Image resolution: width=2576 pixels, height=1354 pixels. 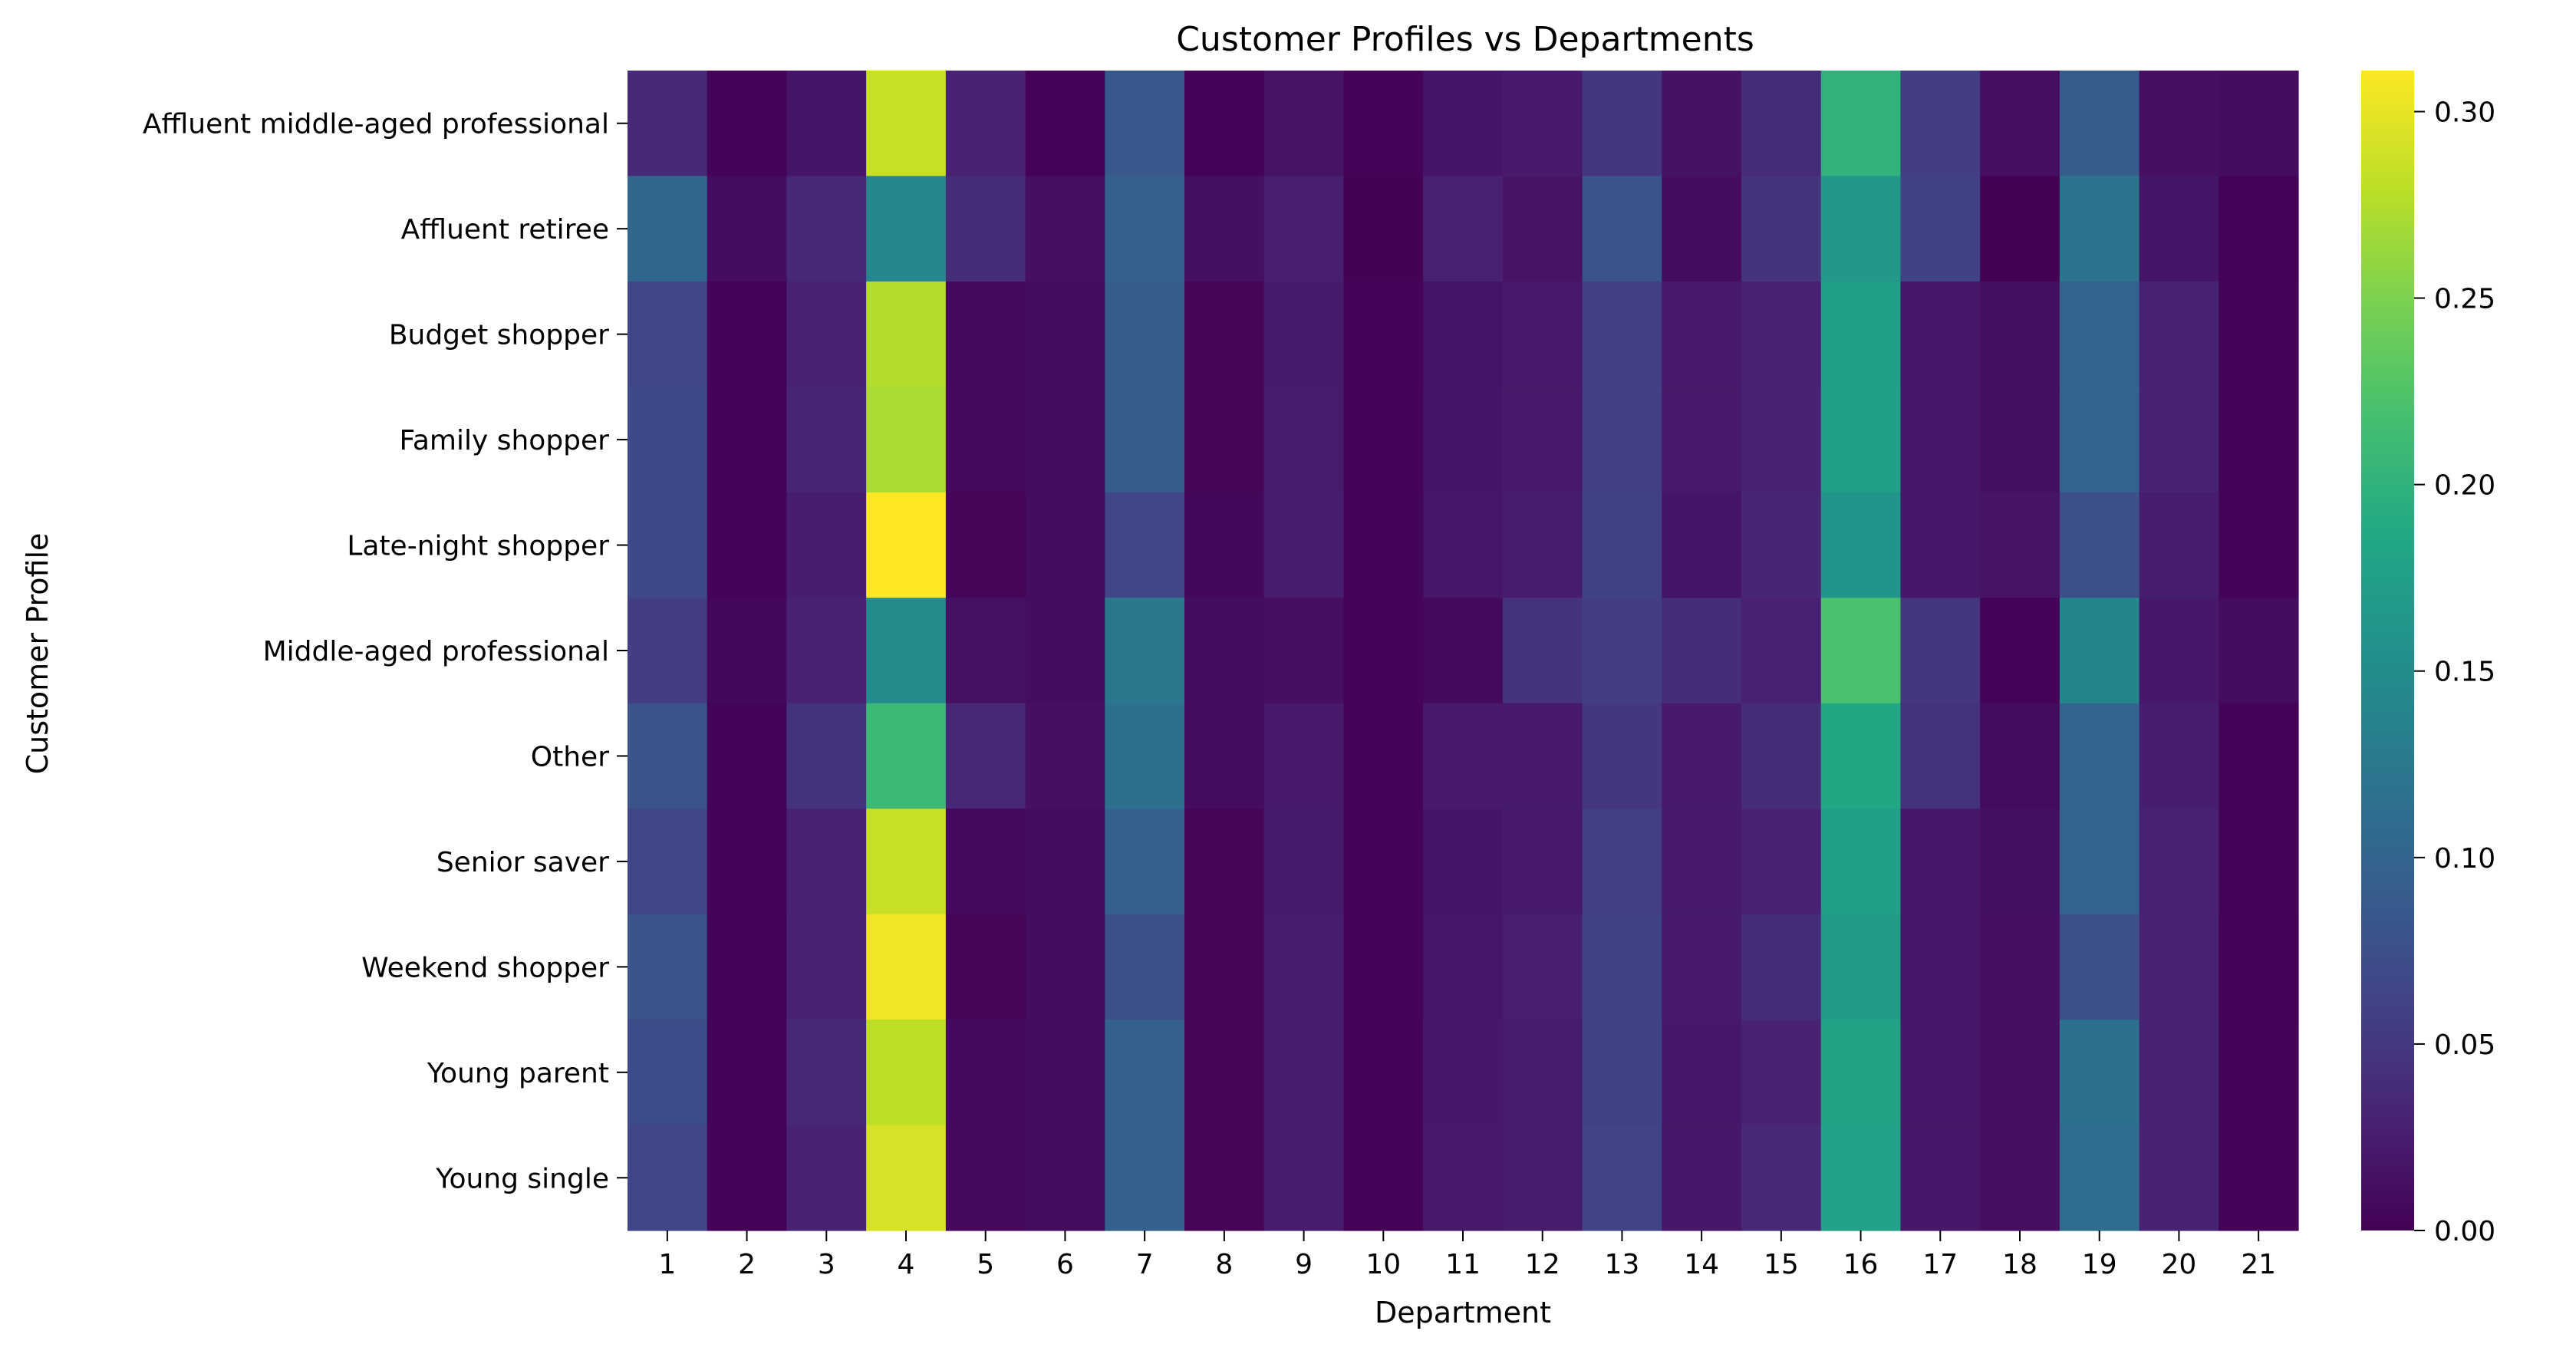 What do you see at coordinates (1065, 1264) in the screenshot?
I see `x-tick-label: 6` at bounding box center [1065, 1264].